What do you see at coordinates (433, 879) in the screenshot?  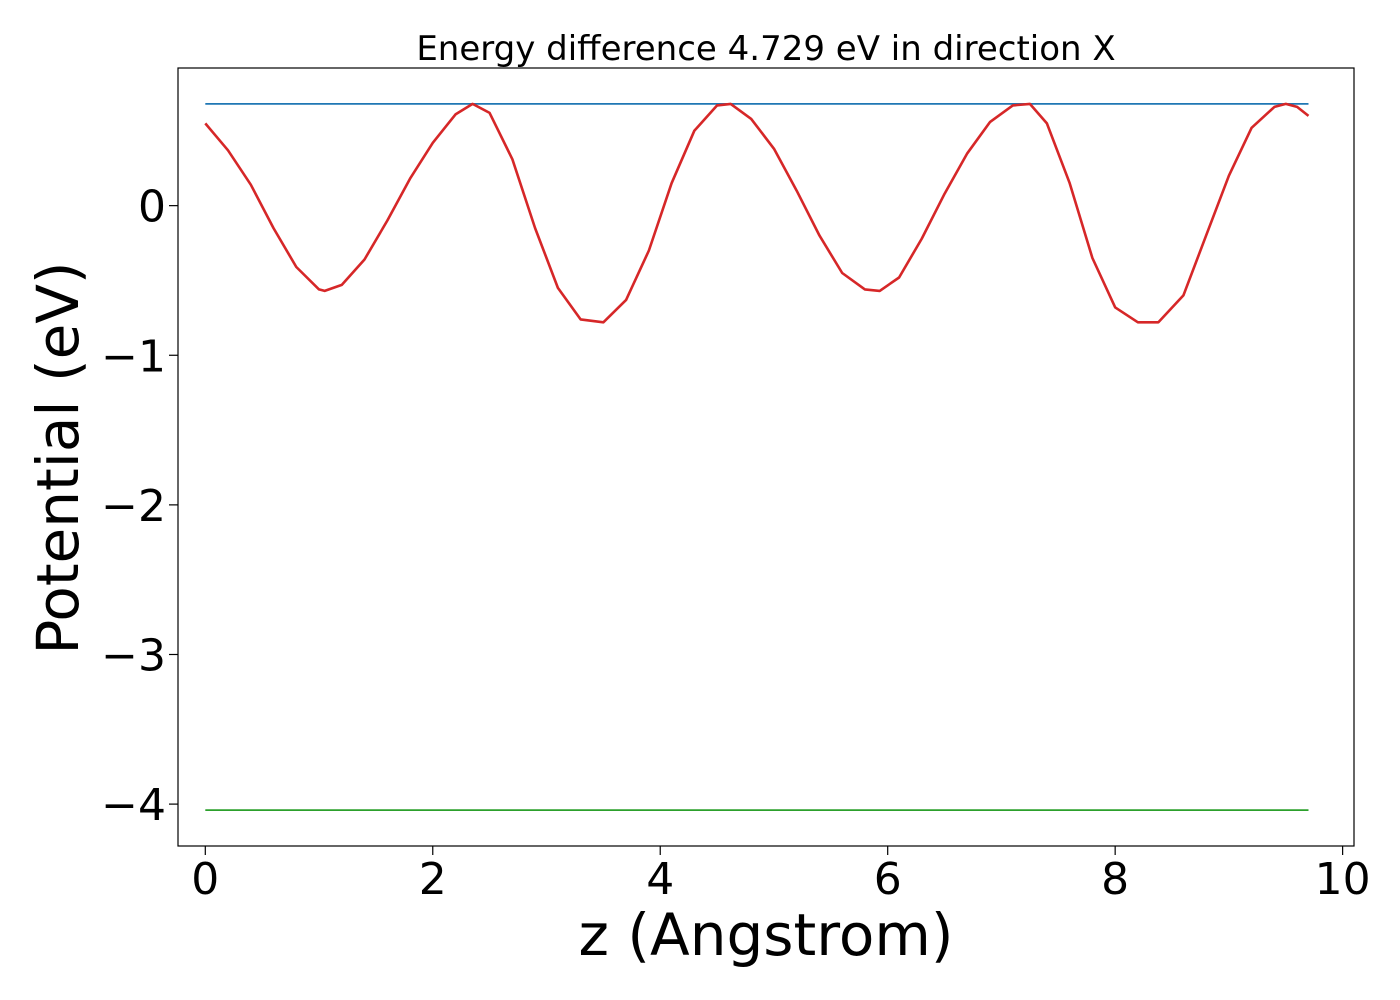 I see `x-tick-label: 2` at bounding box center [433, 879].